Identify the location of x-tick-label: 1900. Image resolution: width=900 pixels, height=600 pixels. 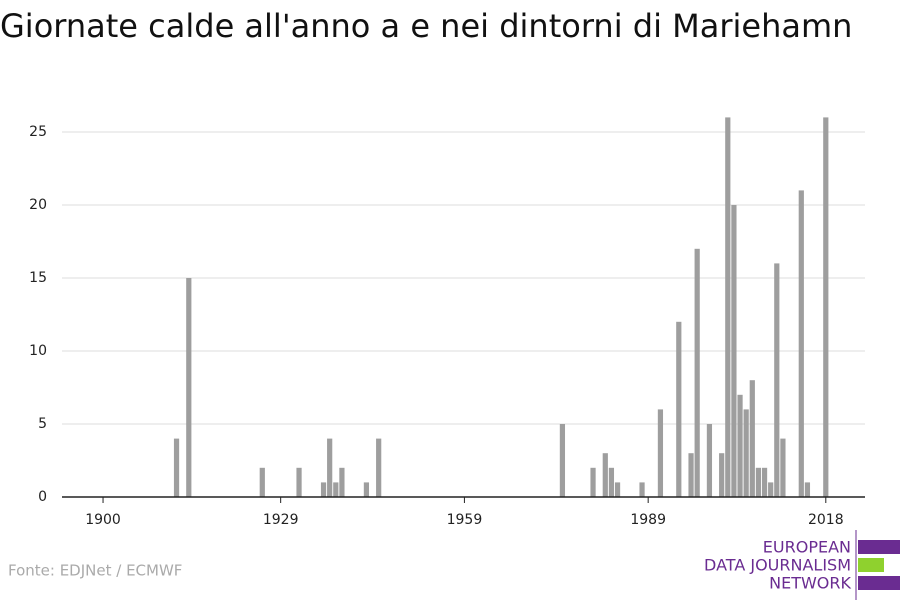
(103, 520).